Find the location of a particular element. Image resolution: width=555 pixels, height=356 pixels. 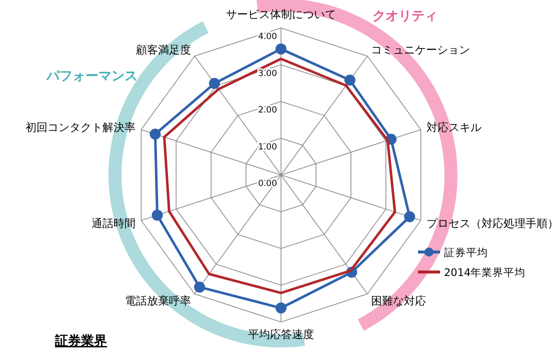

text: クオリティ is located at coordinates (405, 16).